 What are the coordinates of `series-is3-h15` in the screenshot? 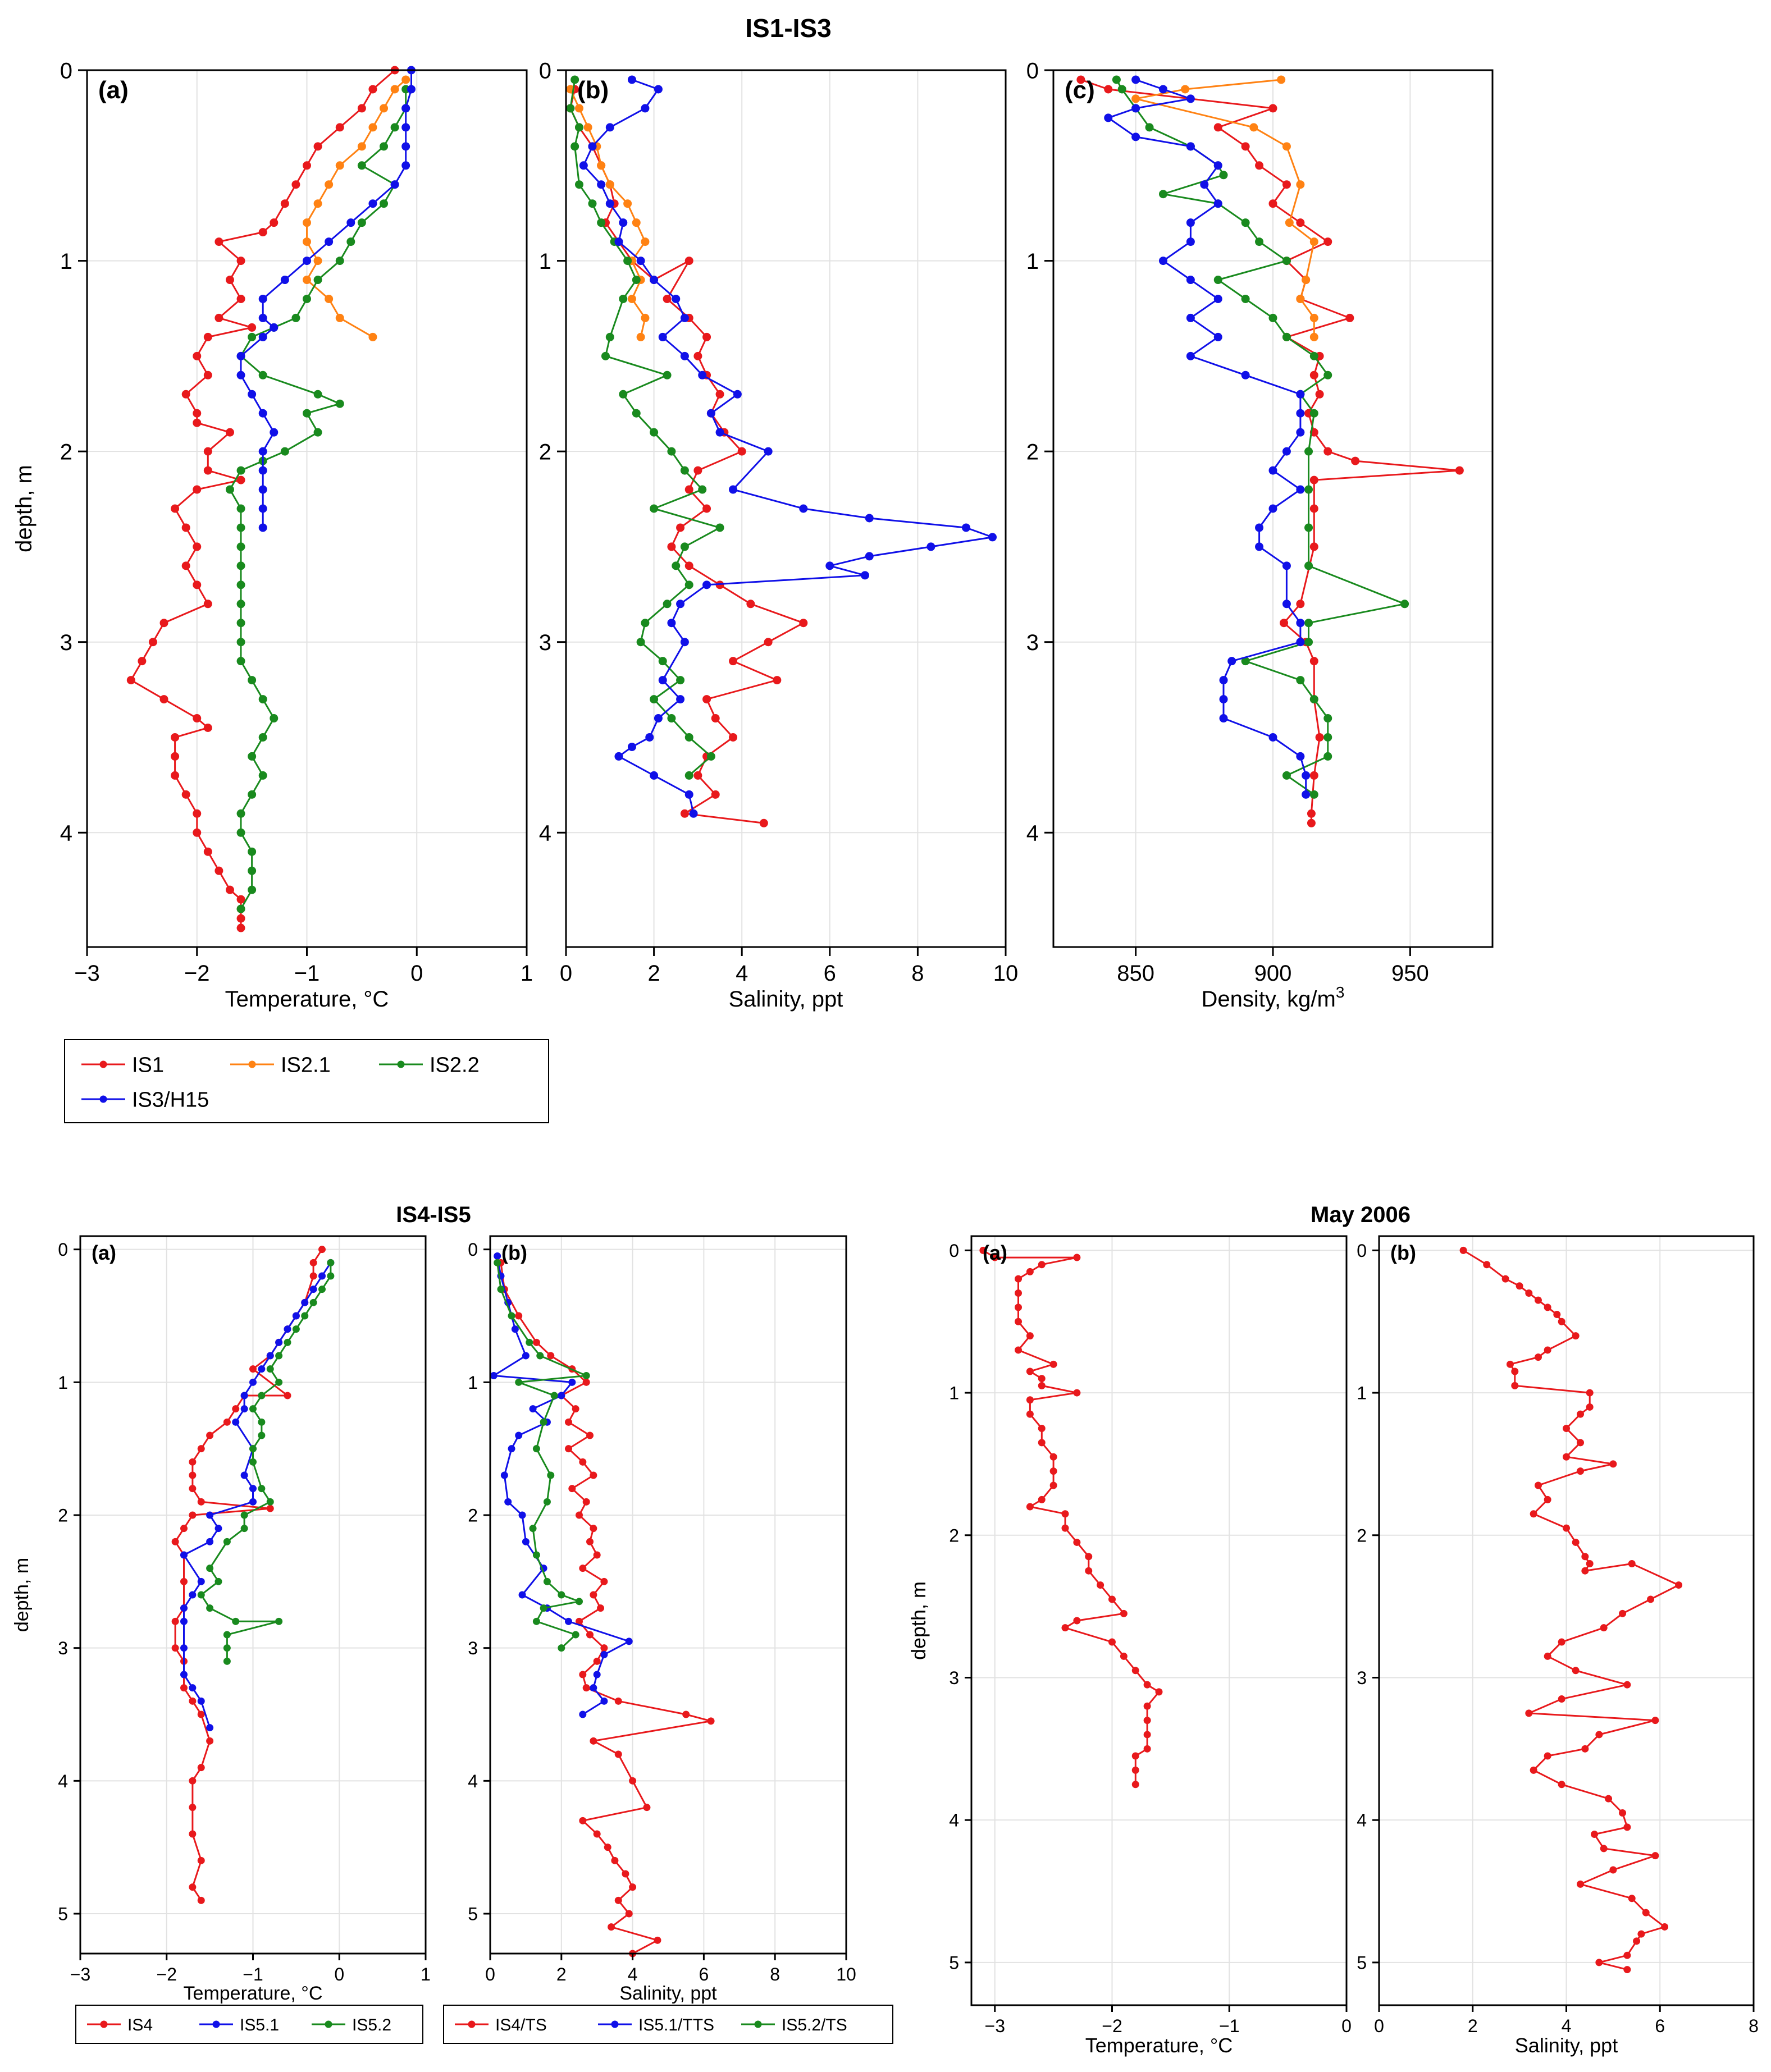 It's located at (1207, 437).